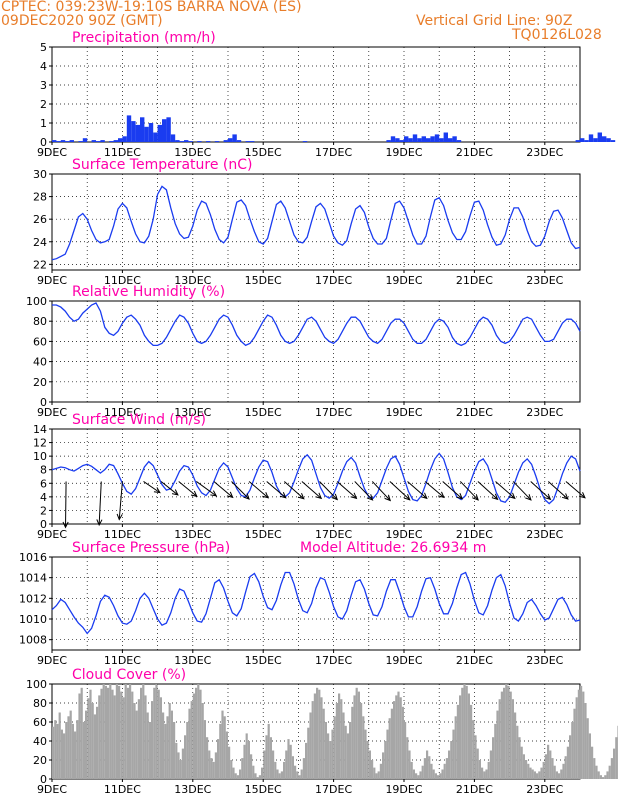  What do you see at coordinates (52, 280) in the screenshot?
I see `temperature-xtick-label: 9DEC` at bounding box center [52, 280].